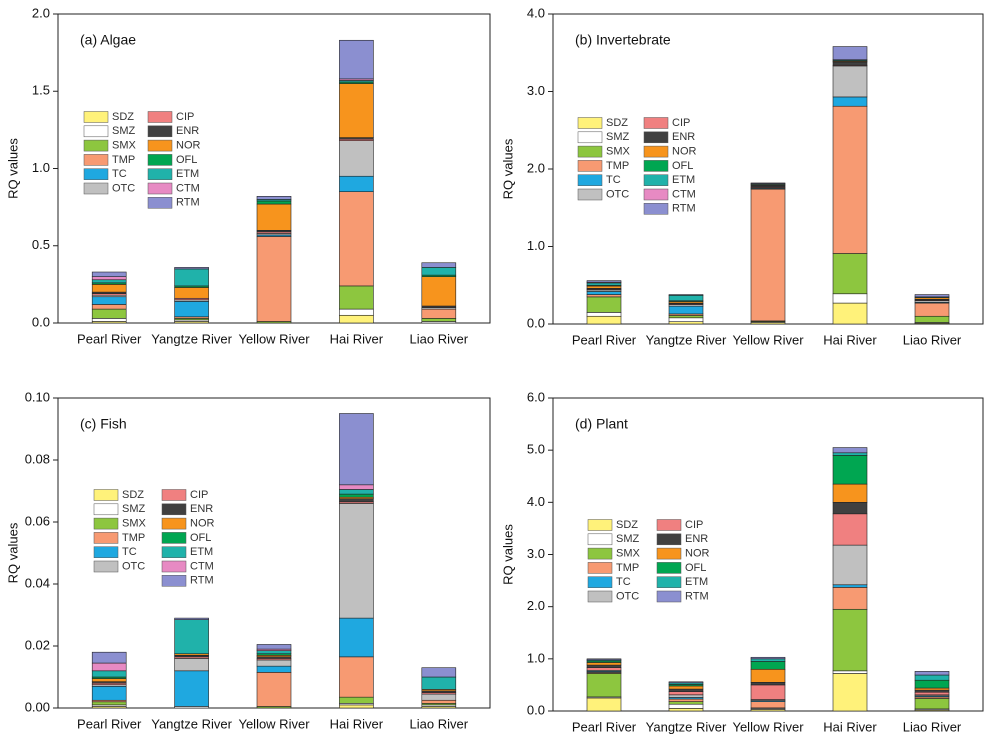 The height and width of the screenshot is (744, 998). Describe the element at coordinates (133, 538) in the screenshot. I see `legend-label: TMP` at that location.